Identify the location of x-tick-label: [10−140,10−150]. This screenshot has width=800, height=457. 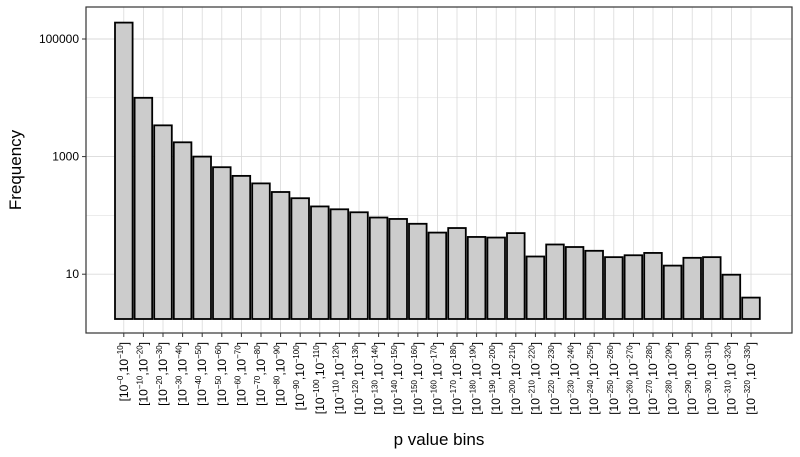
(397, 378).